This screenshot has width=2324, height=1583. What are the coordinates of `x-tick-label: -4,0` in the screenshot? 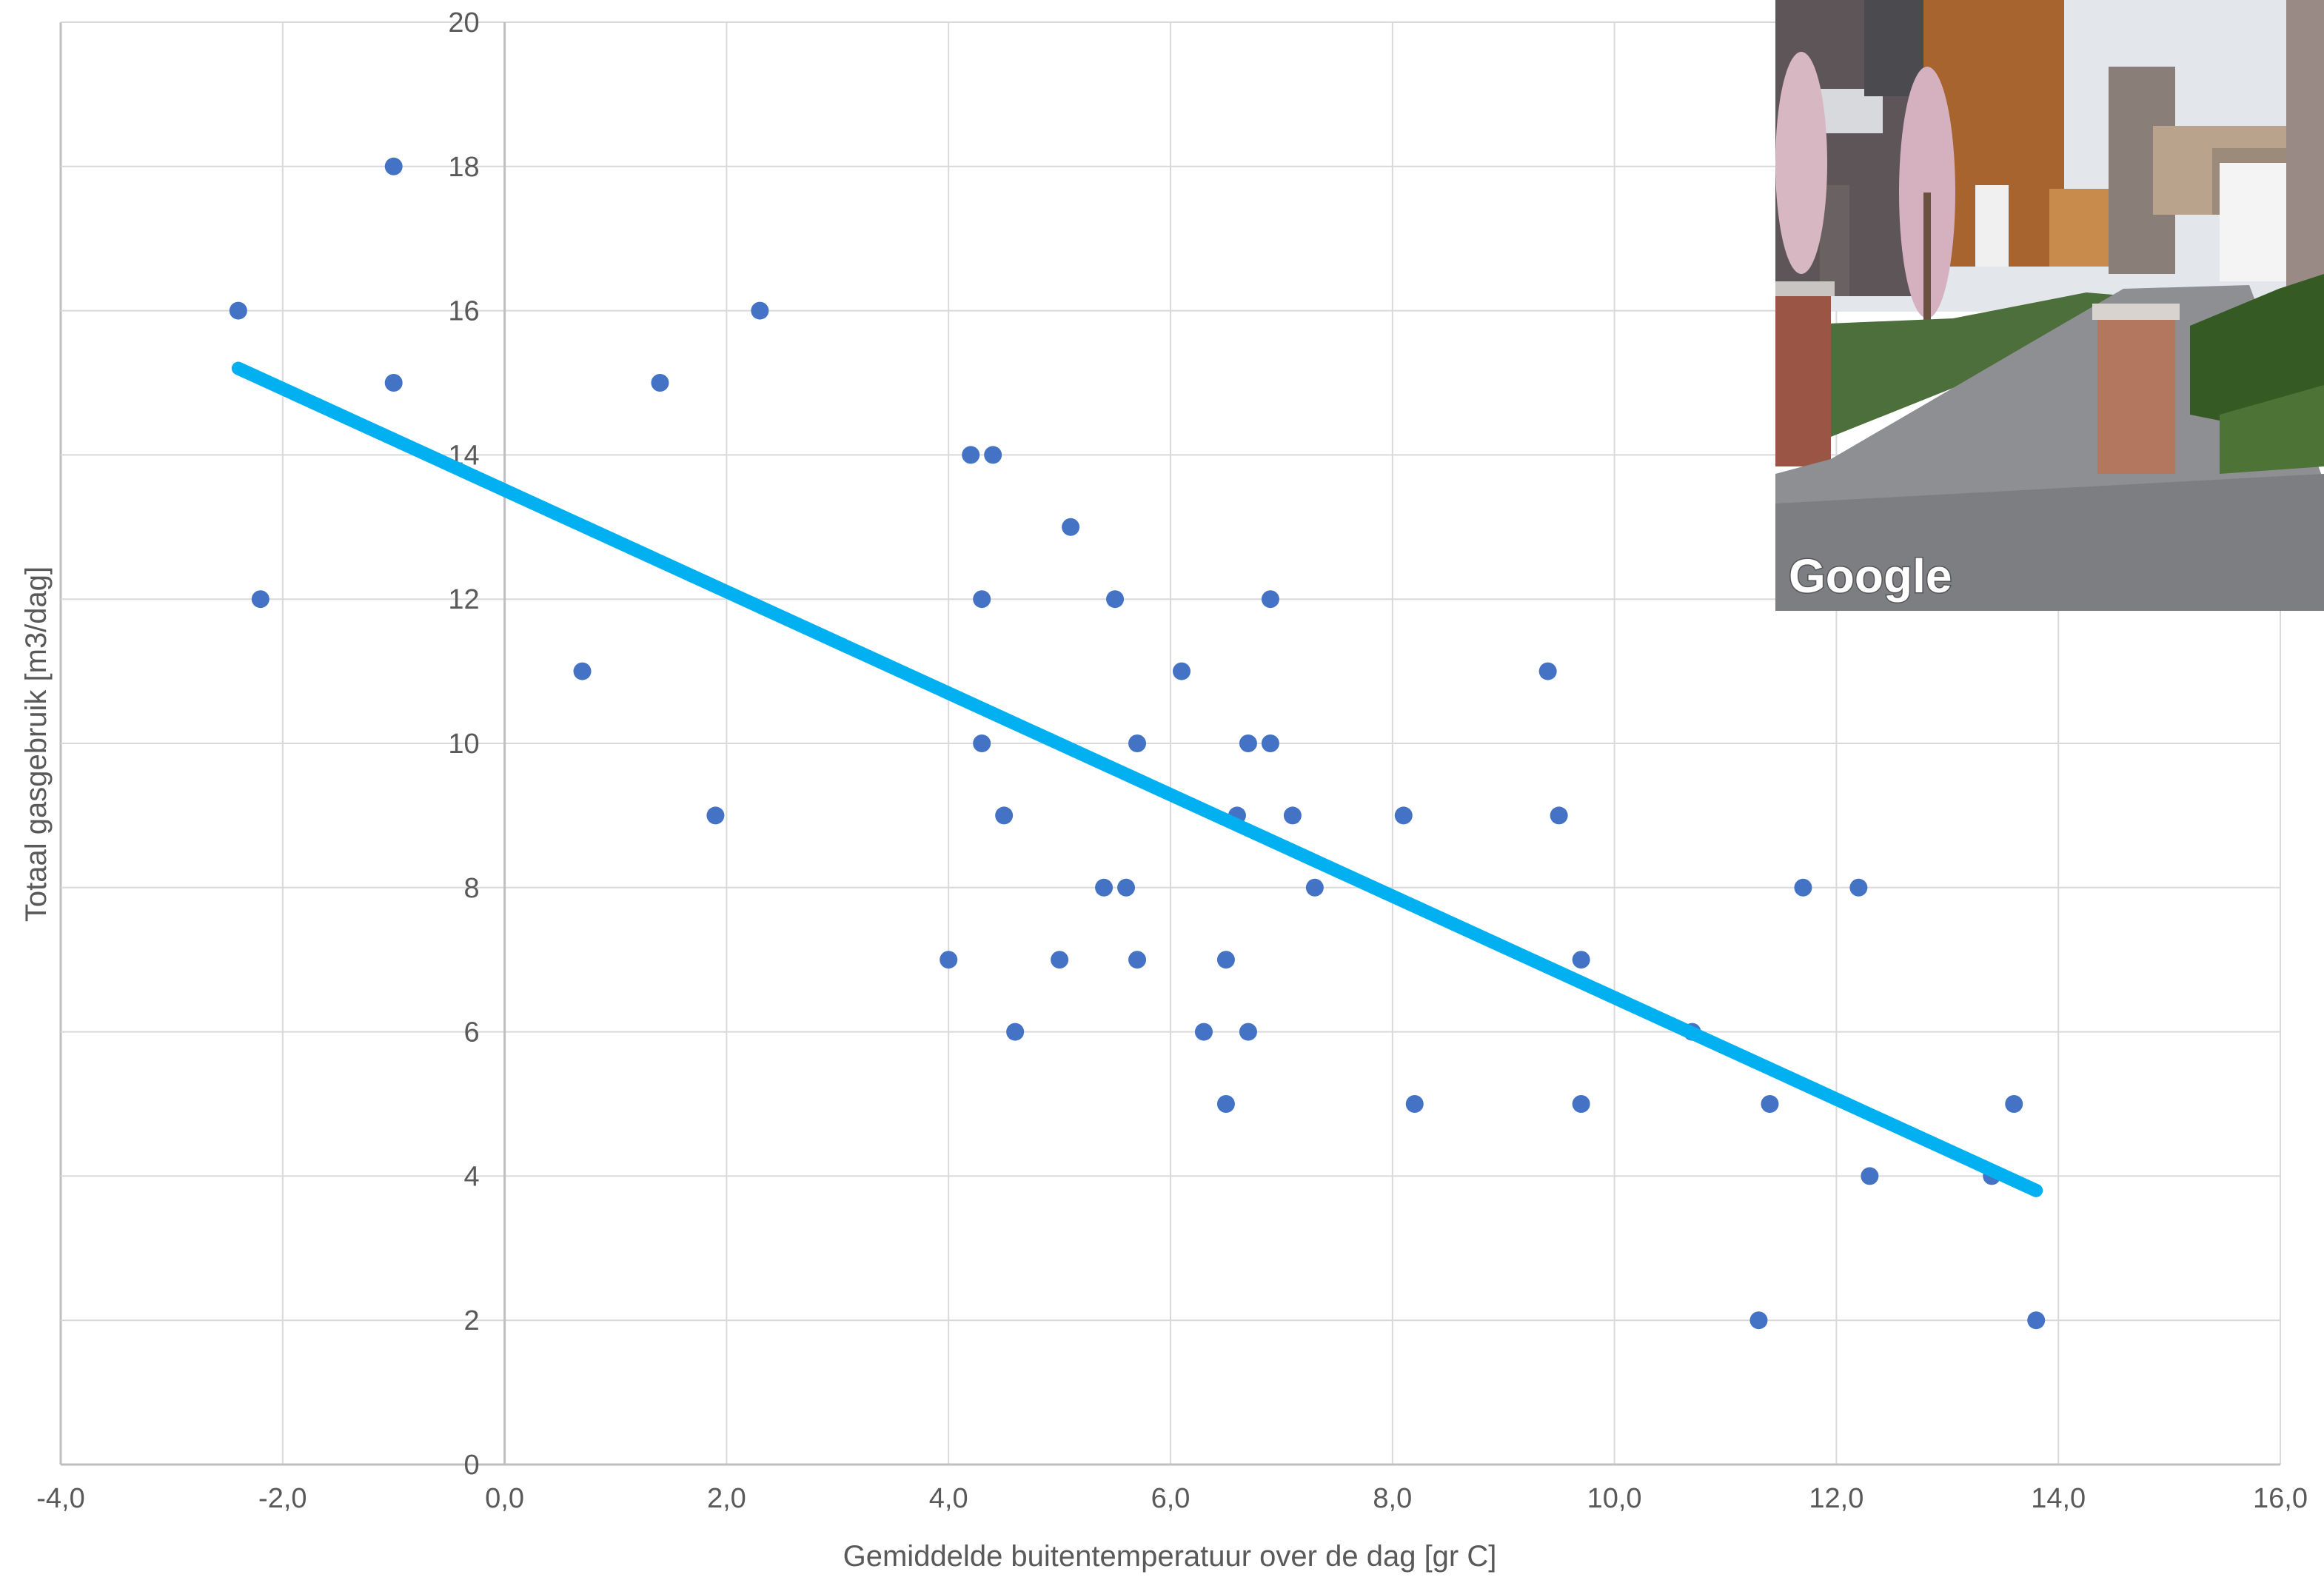 It's located at (60, 1498).